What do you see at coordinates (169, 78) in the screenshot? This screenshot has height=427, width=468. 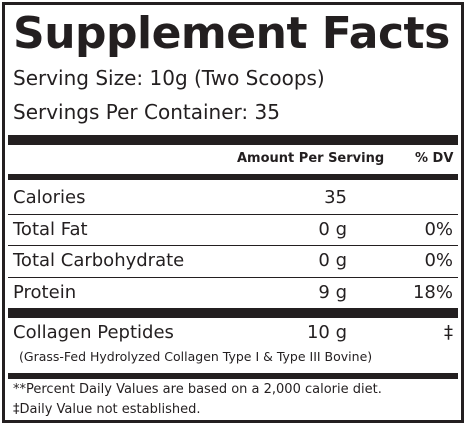 I see `serving-size: Serving Size: 10g (Two Scoops)` at bounding box center [169, 78].